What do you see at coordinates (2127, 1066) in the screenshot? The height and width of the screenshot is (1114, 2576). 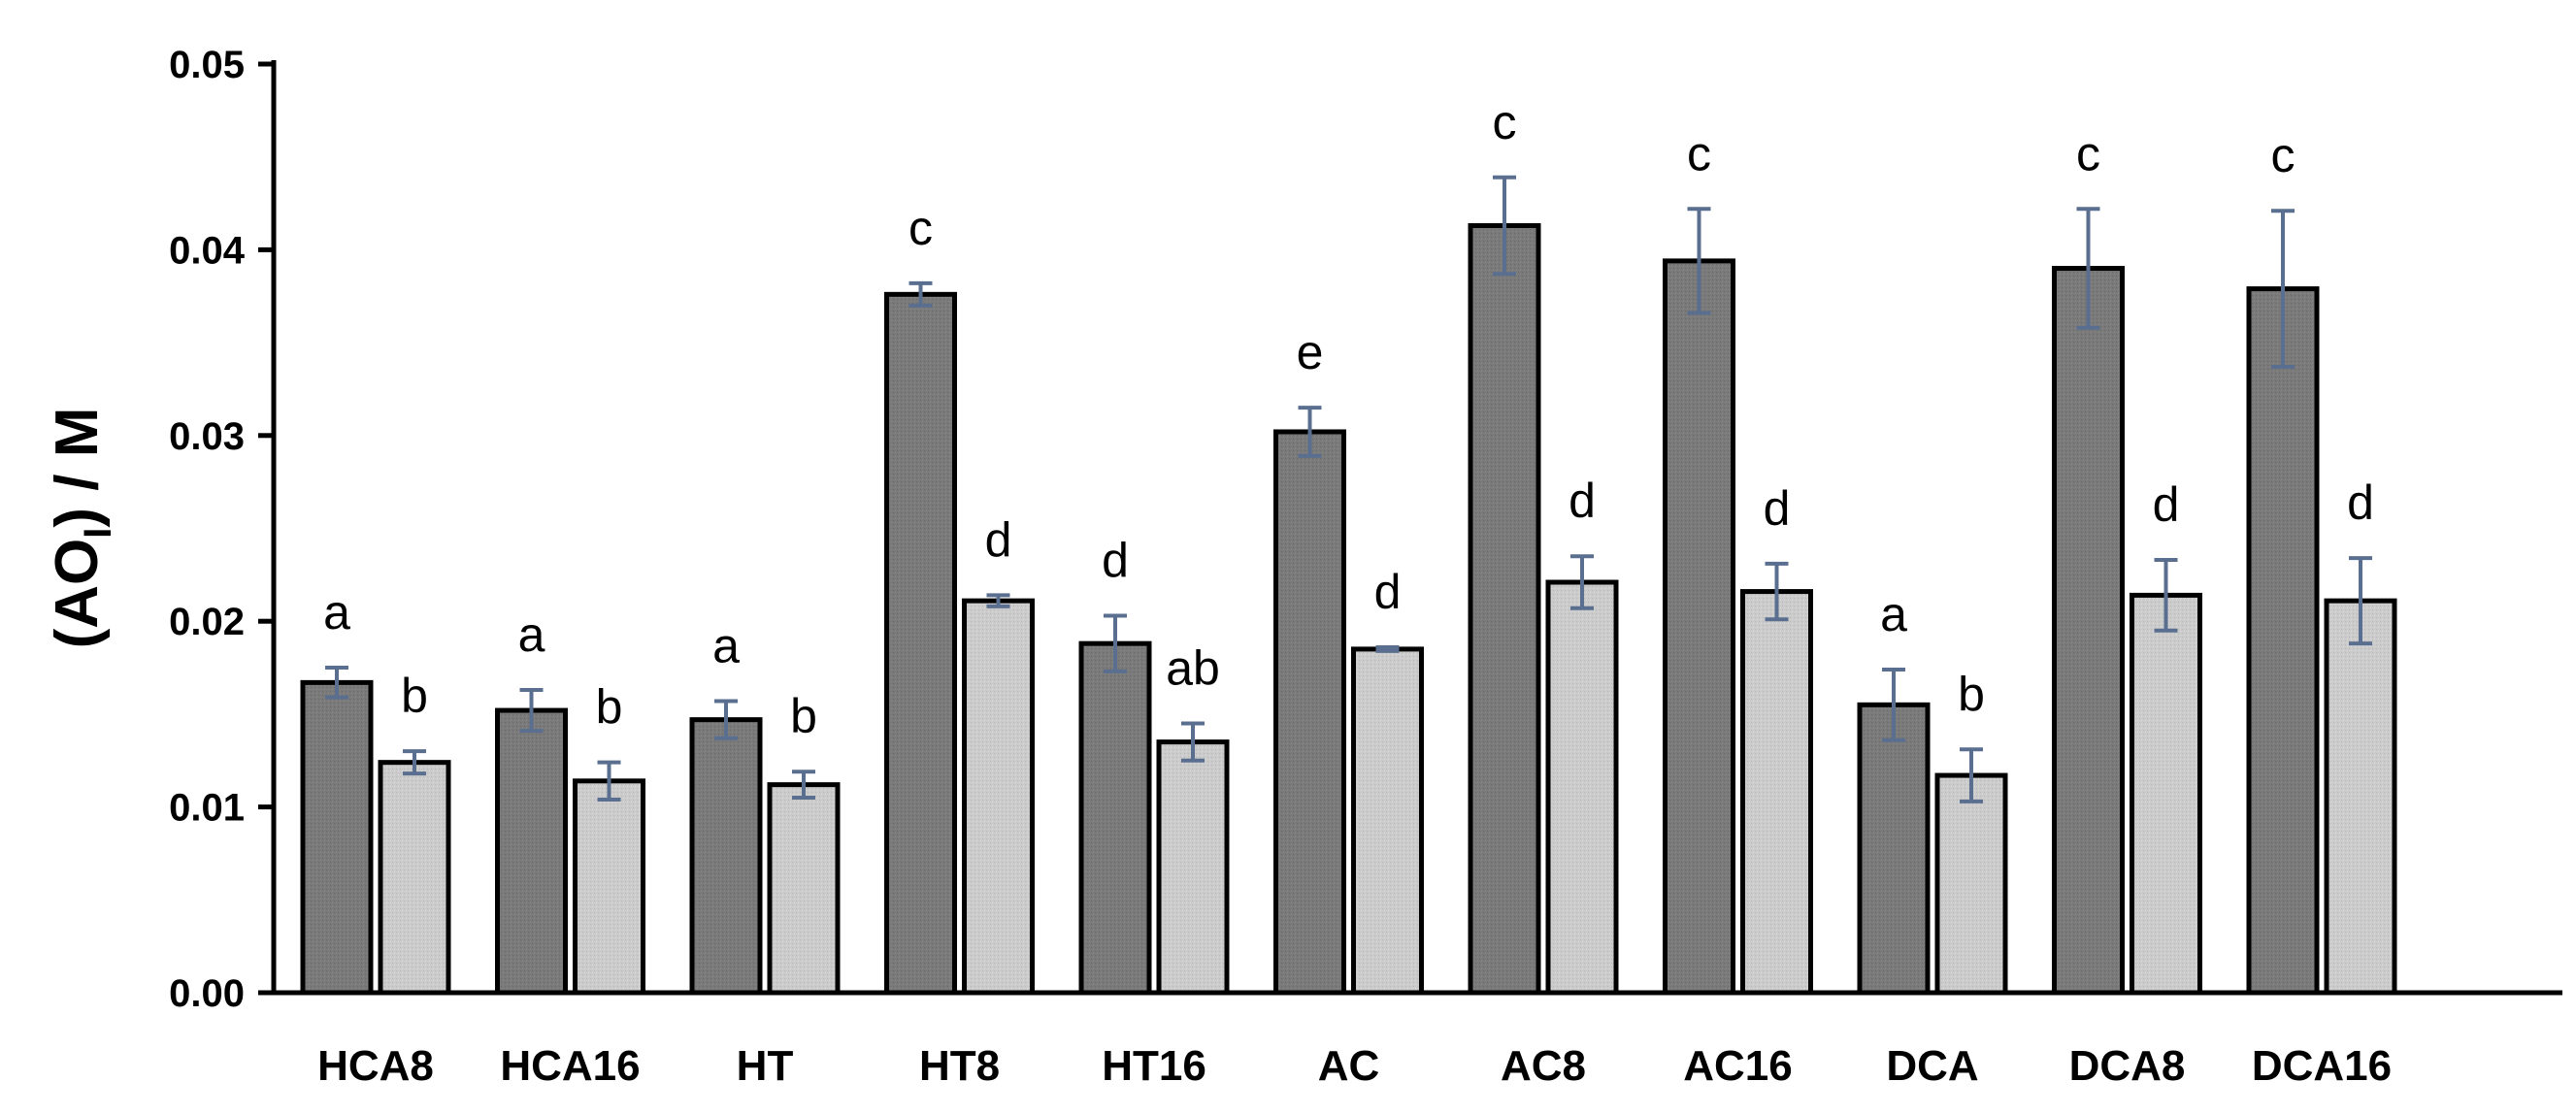 I see `x-tick-label-dca8: DCA8` at bounding box center [2127, 1066].